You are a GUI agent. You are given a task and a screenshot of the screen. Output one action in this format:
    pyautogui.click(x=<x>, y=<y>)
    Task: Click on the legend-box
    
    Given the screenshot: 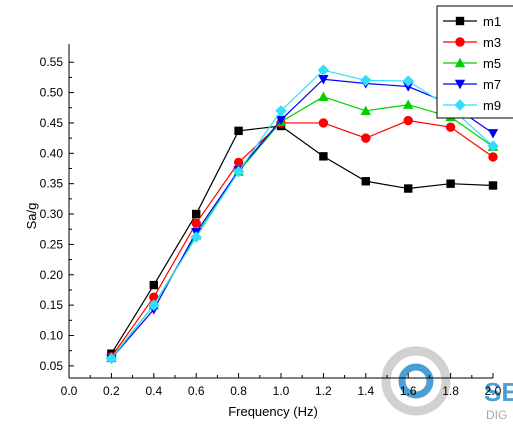 What is the action you would take?
    pyautogui.click(x=474, y=62)
    